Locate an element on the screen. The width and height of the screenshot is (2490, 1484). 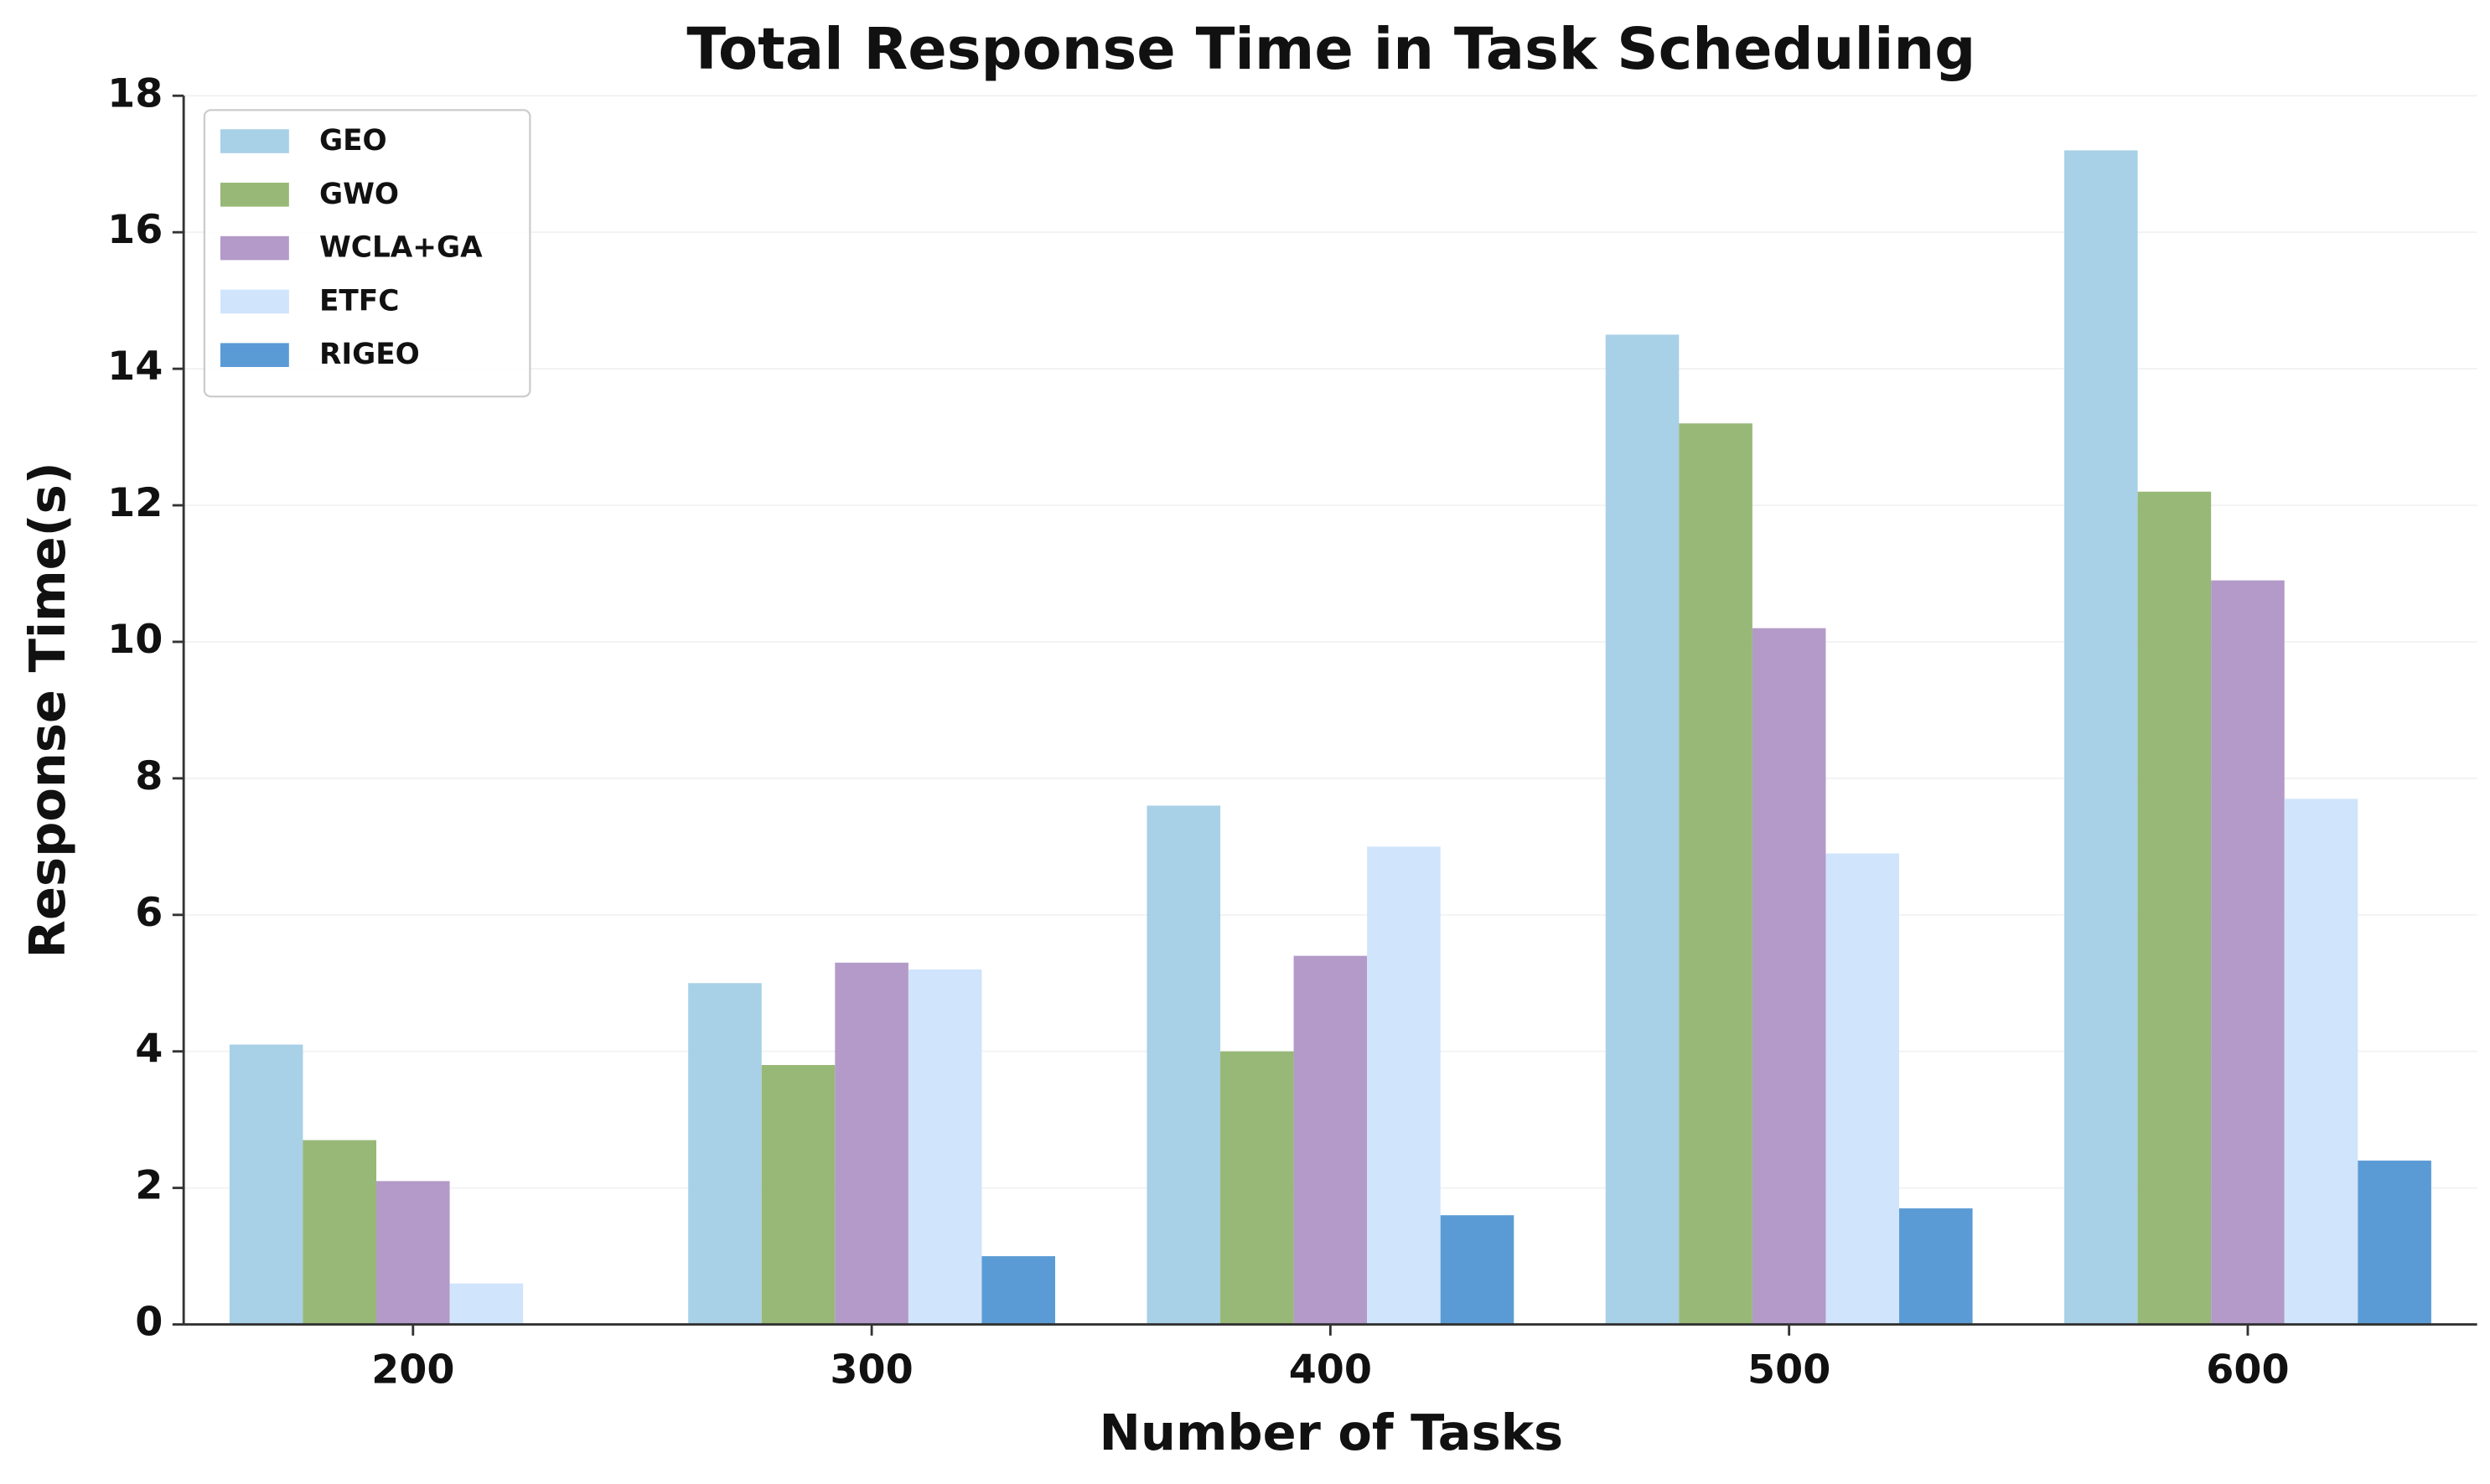
y-tick-label: 18 is located at coordinates (135, 93).